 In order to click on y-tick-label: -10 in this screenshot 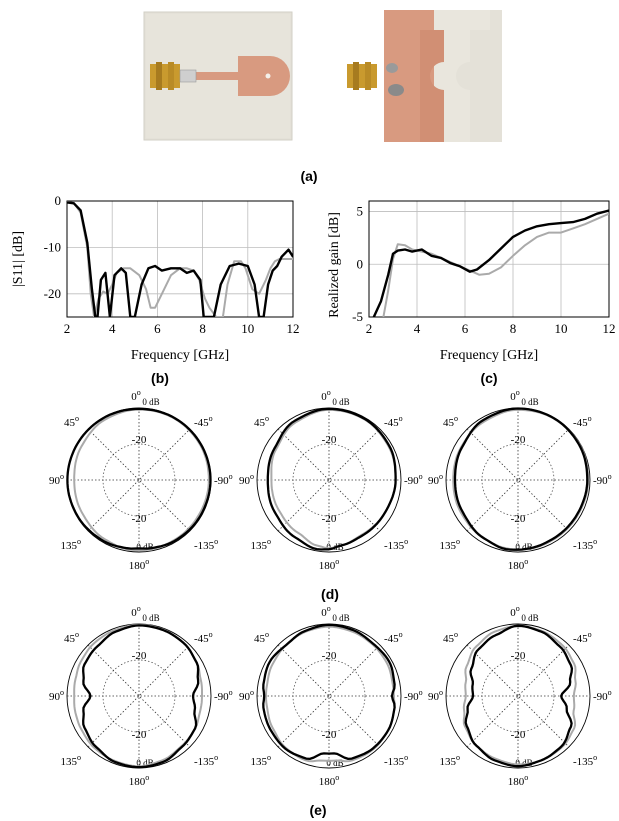, I will do `click(52, 246)`.